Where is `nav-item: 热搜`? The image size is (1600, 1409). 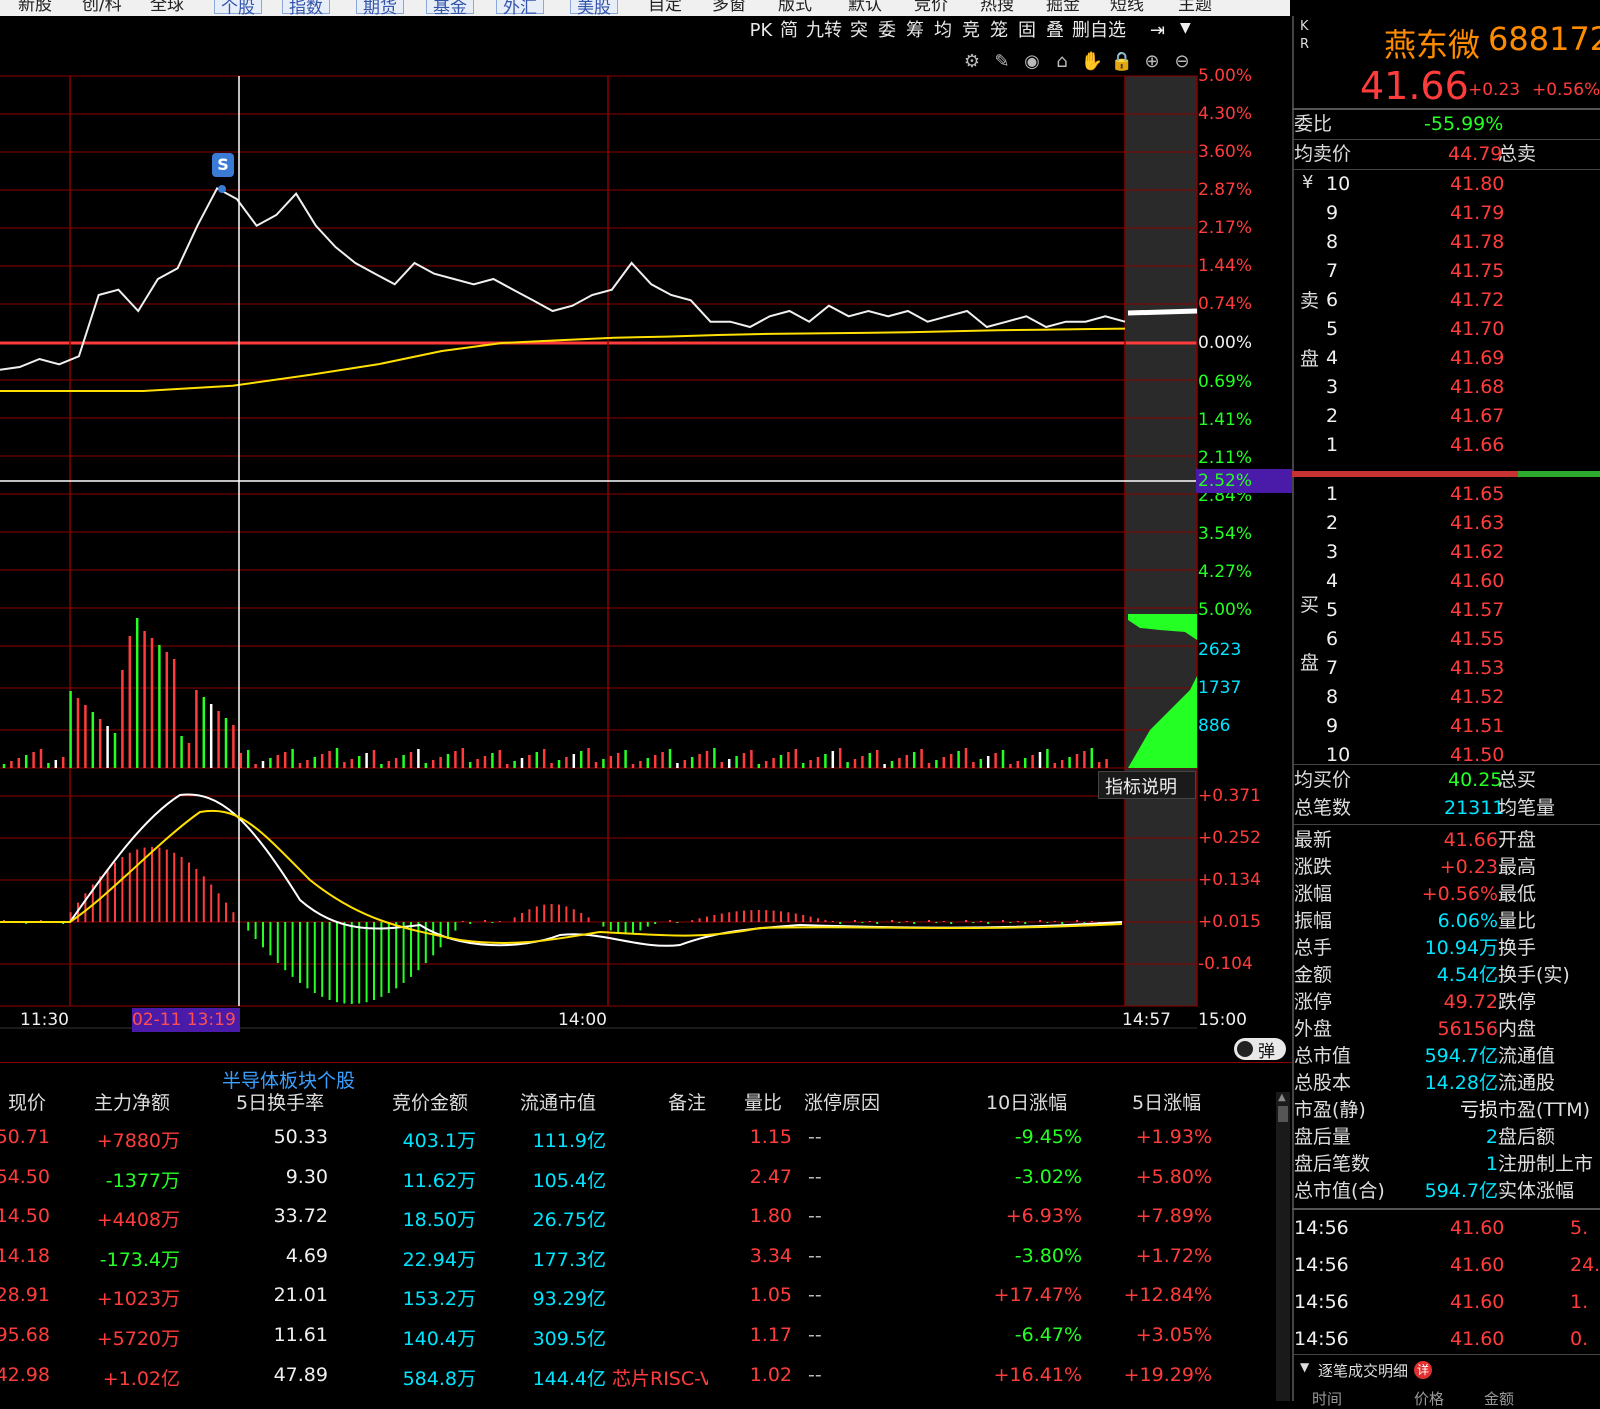 nav-item: 热搜 is located at coordinates (997, 7).